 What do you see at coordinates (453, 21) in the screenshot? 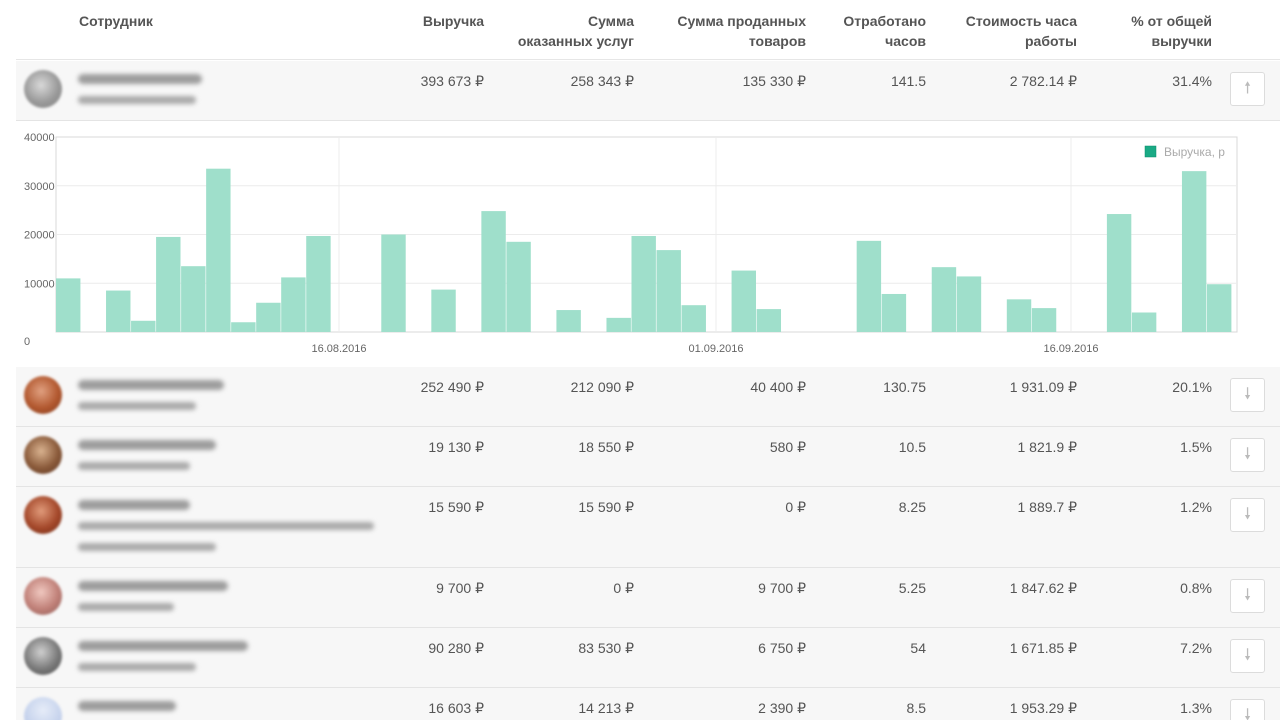
I see `column-revenue: Выручка` at bounding box center [453, 21].